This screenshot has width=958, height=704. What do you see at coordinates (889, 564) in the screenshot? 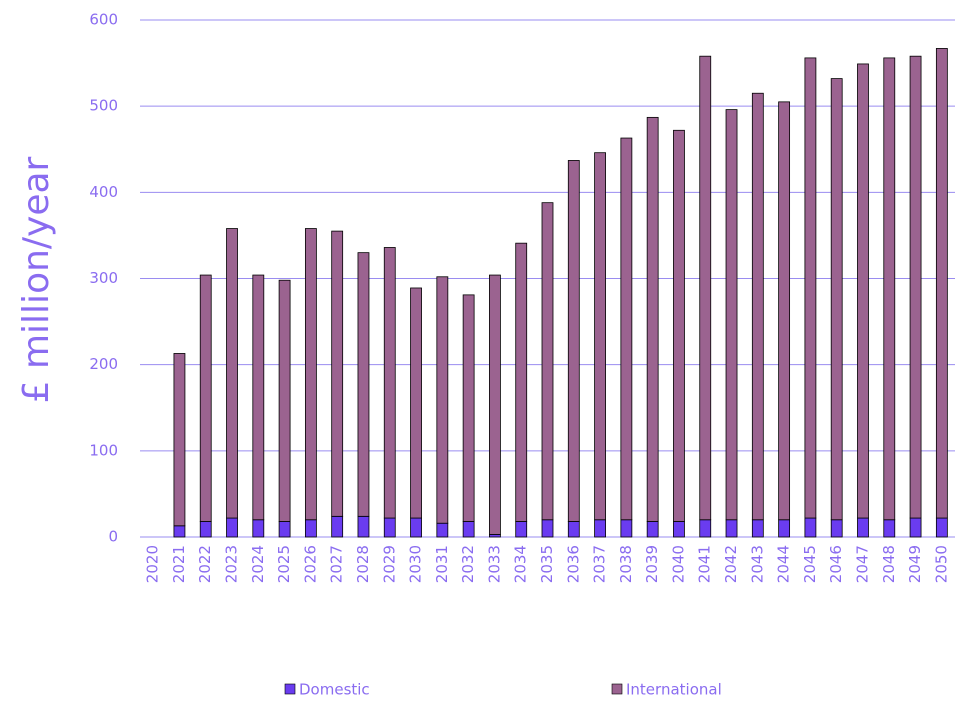
I see `x-tick-label: 2048` at bounding box center [889, 564].